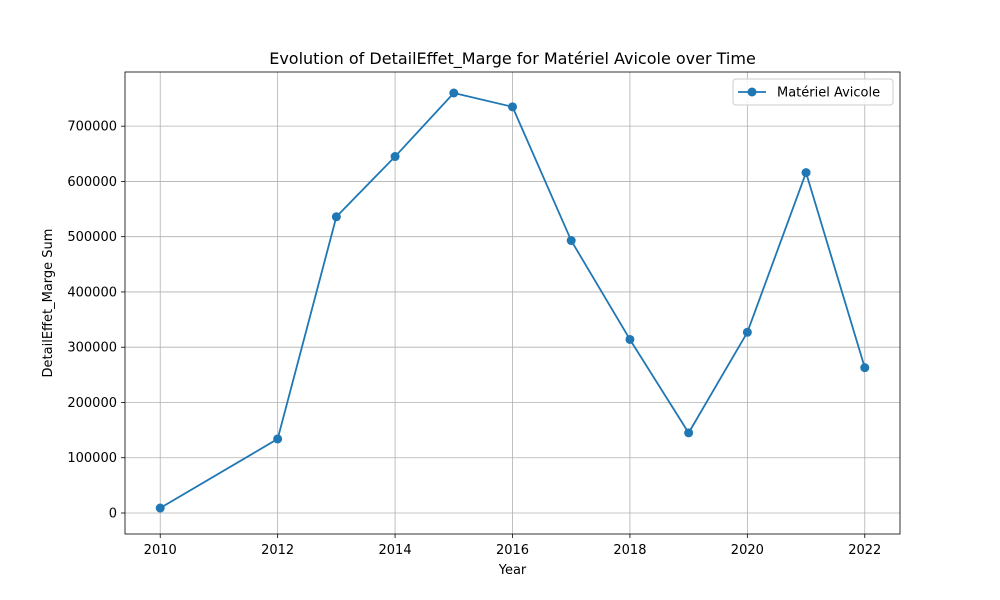  I want to click on y-axis-title: DetailEffet_Marge Sum, so click(48, 303).